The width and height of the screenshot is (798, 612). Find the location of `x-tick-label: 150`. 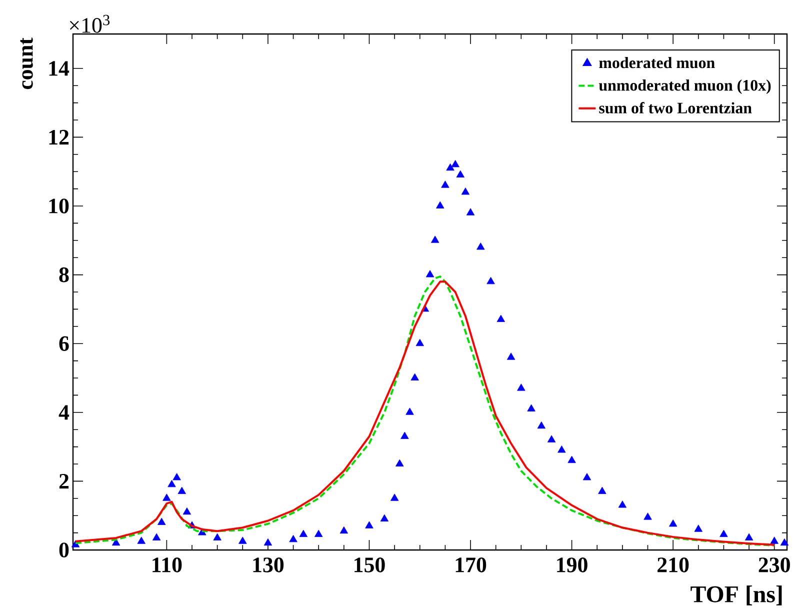

x-tick-label: 150 is located at coordinates (369, 565).